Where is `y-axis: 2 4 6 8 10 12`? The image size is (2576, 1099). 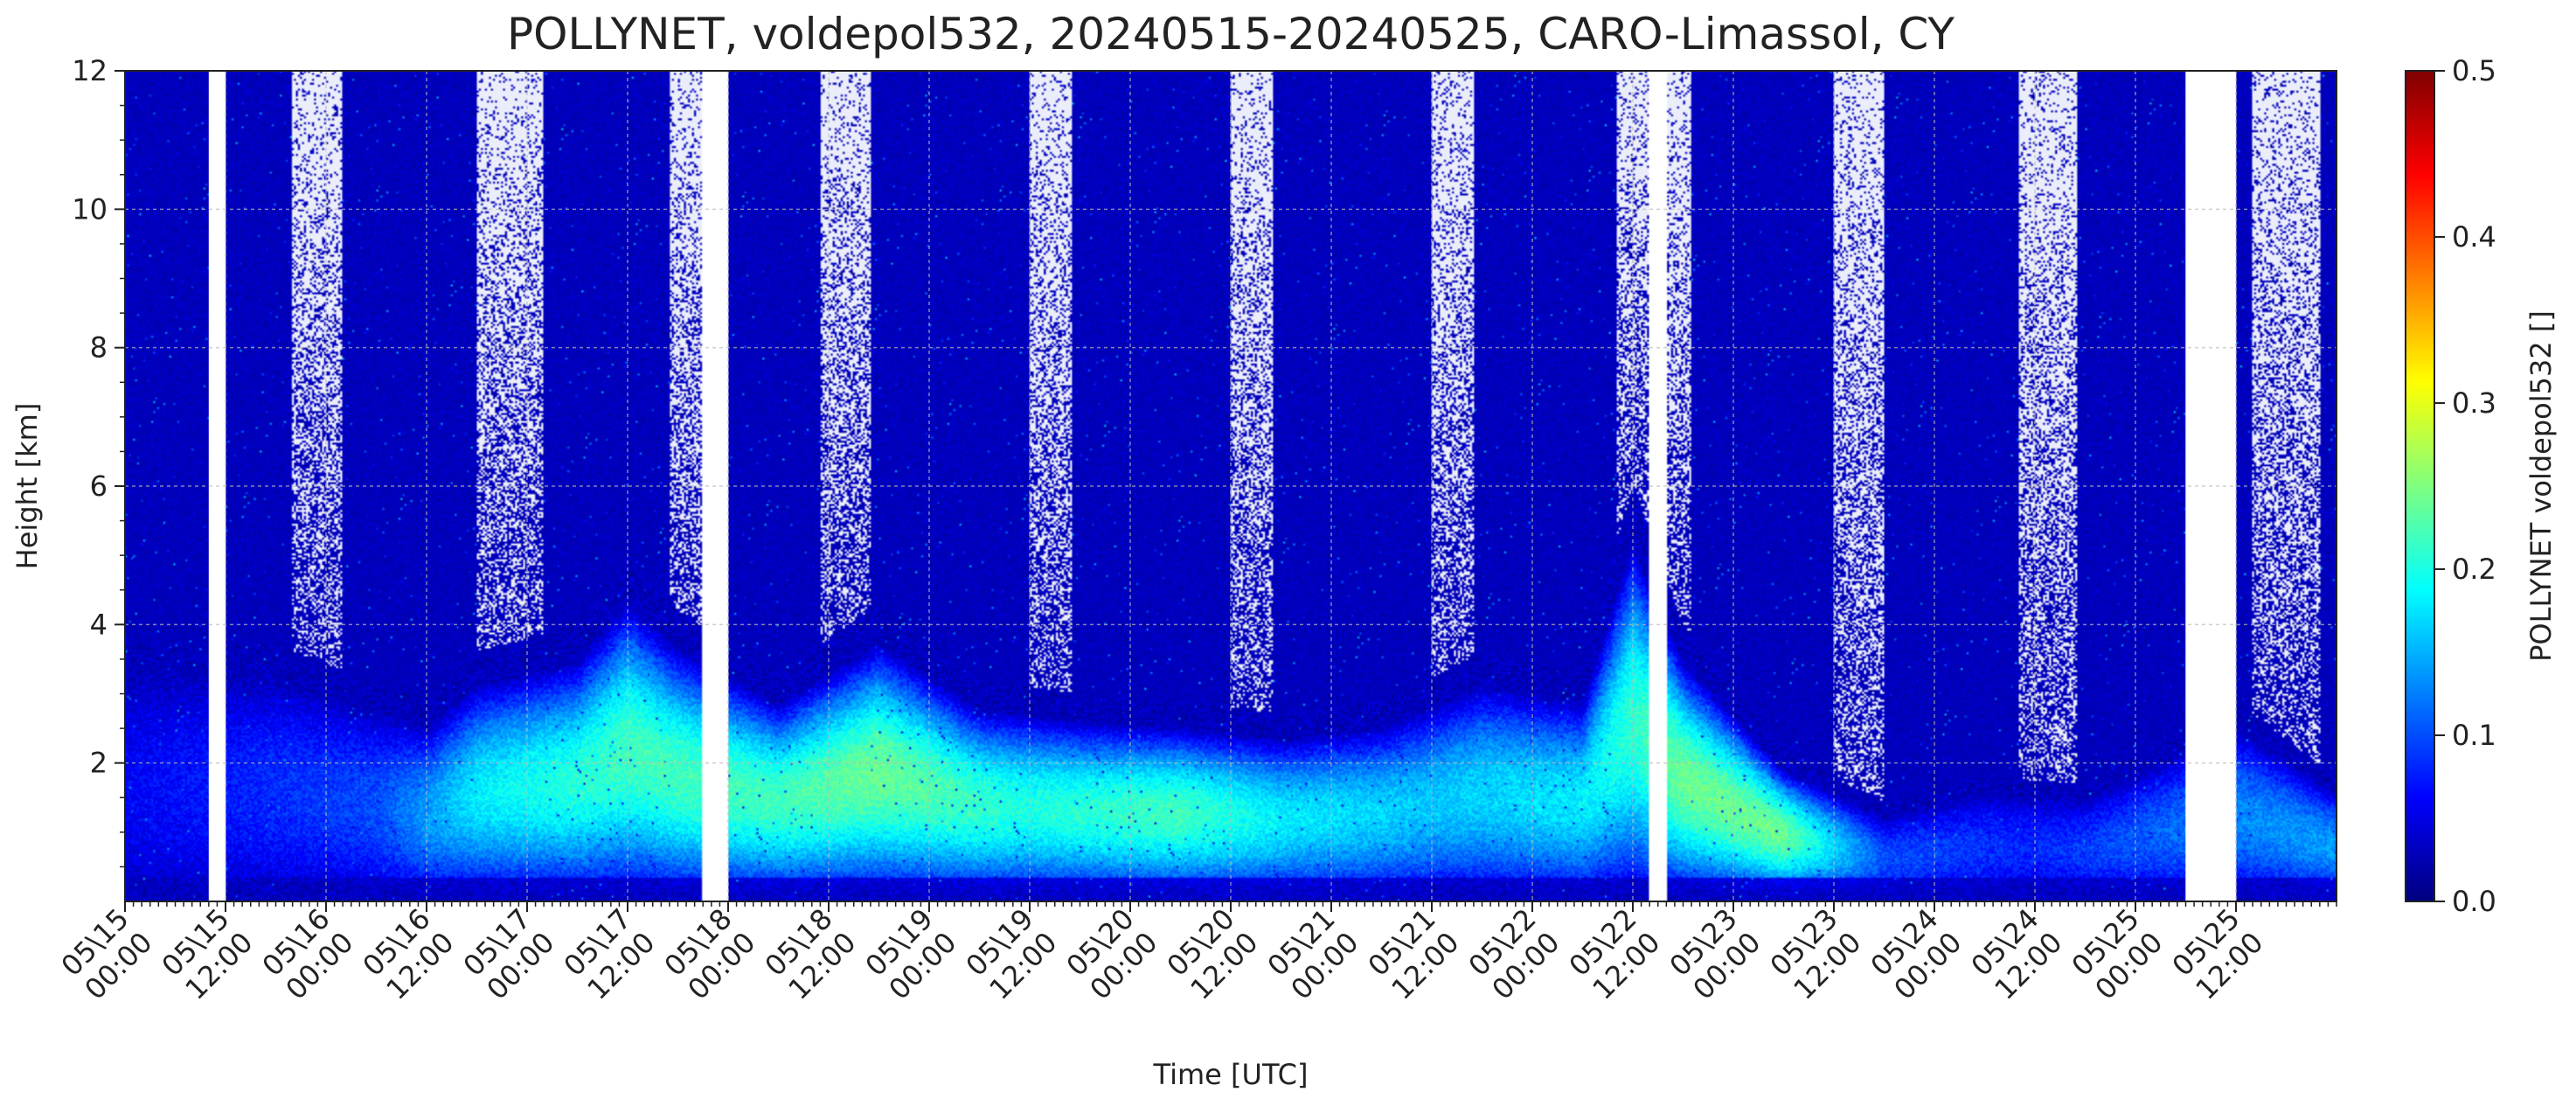
y-axis: 2 4 6 8 10 12 is located at coordinates (98, 461).